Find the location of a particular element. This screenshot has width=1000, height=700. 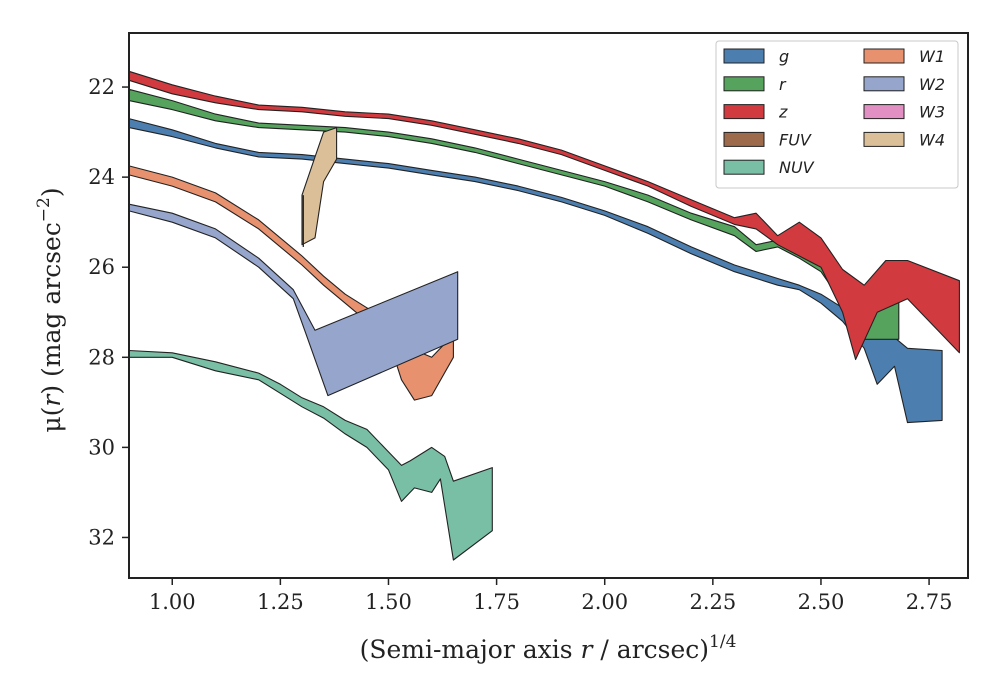

legend-swatch-r is located at coordinates (744, 84).